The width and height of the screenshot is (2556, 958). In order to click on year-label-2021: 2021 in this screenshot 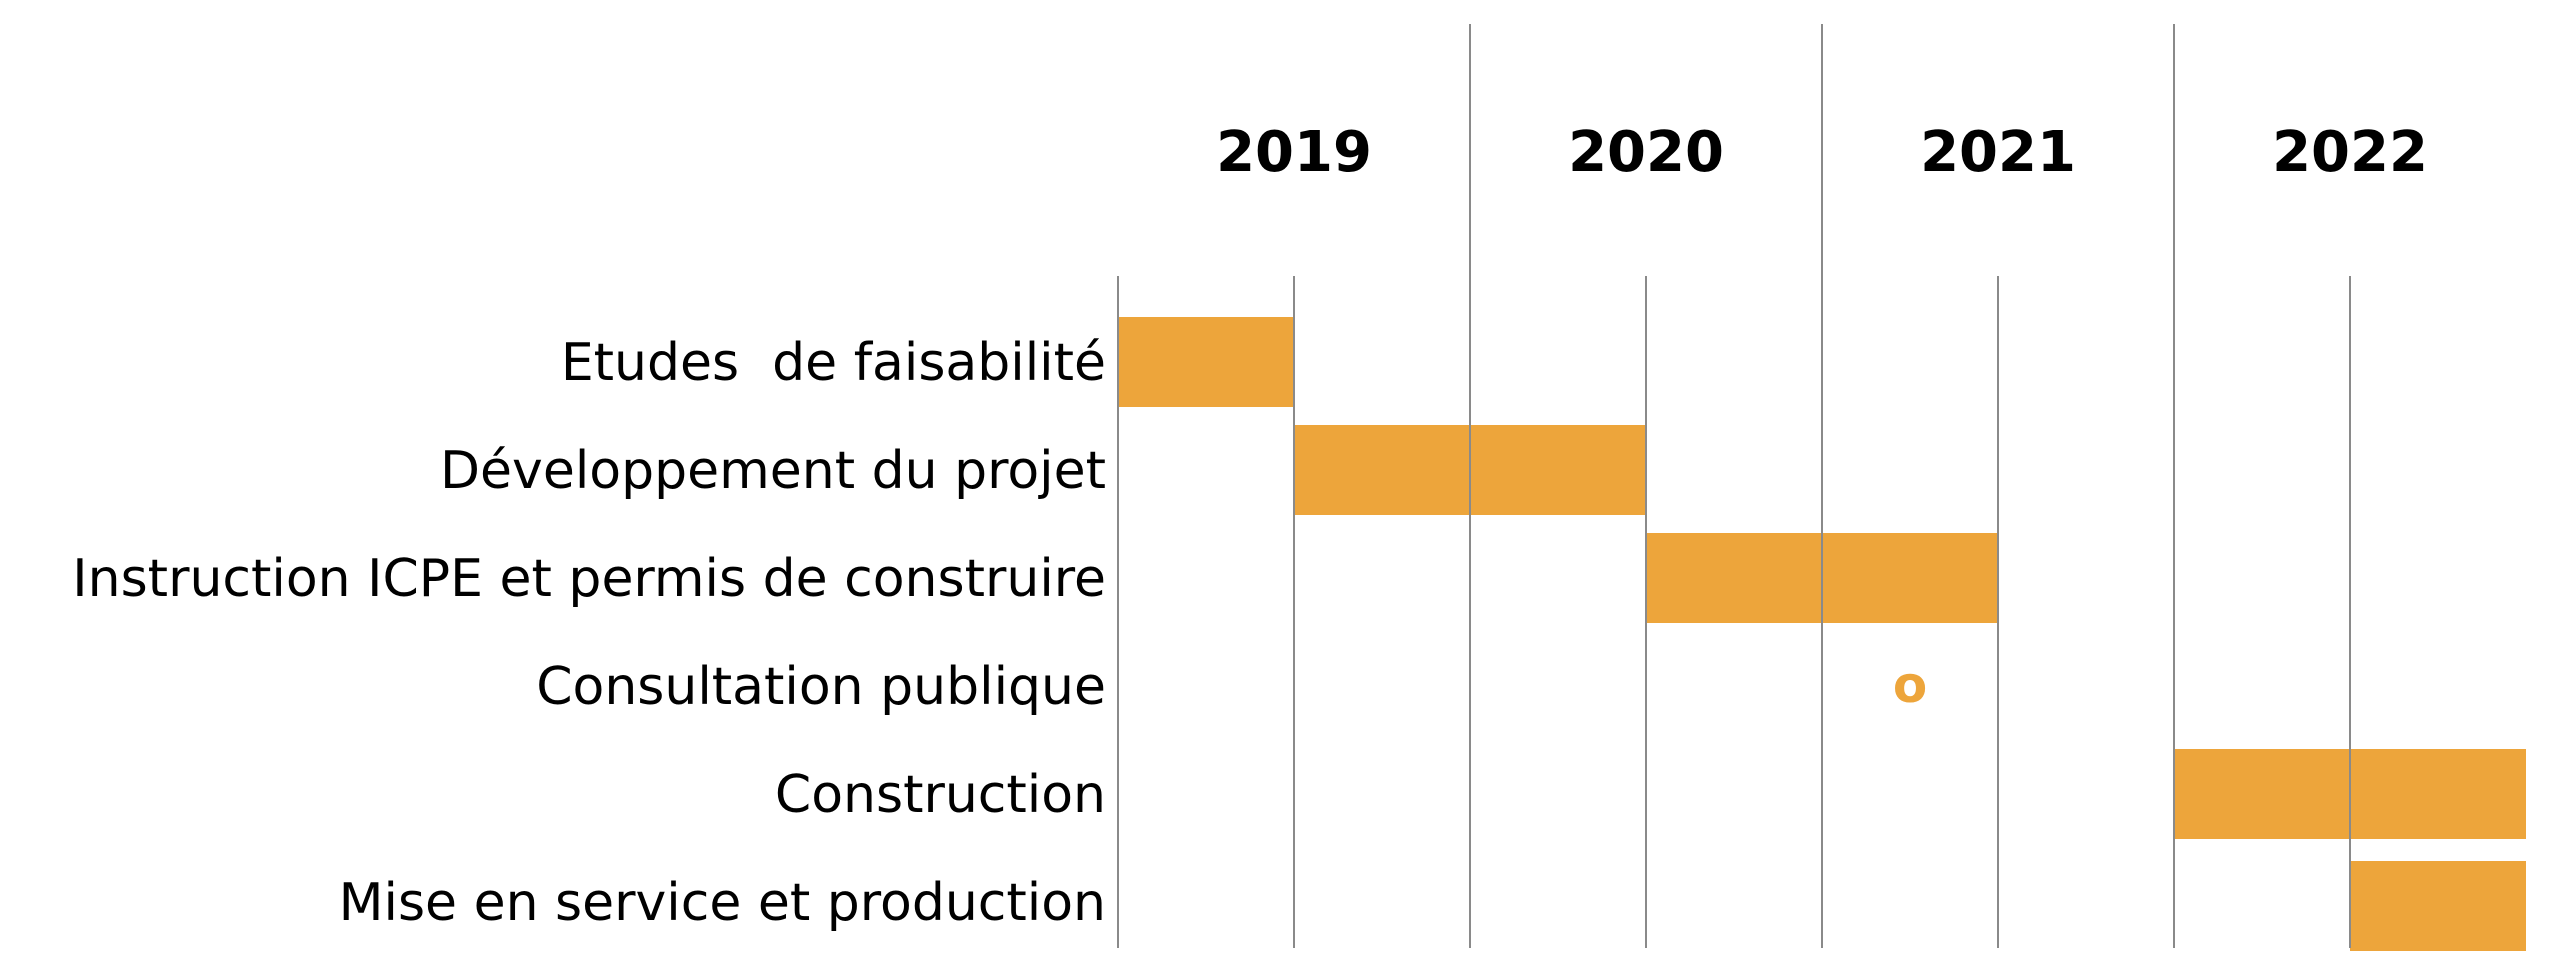, I will do `click(1998, 152)`.